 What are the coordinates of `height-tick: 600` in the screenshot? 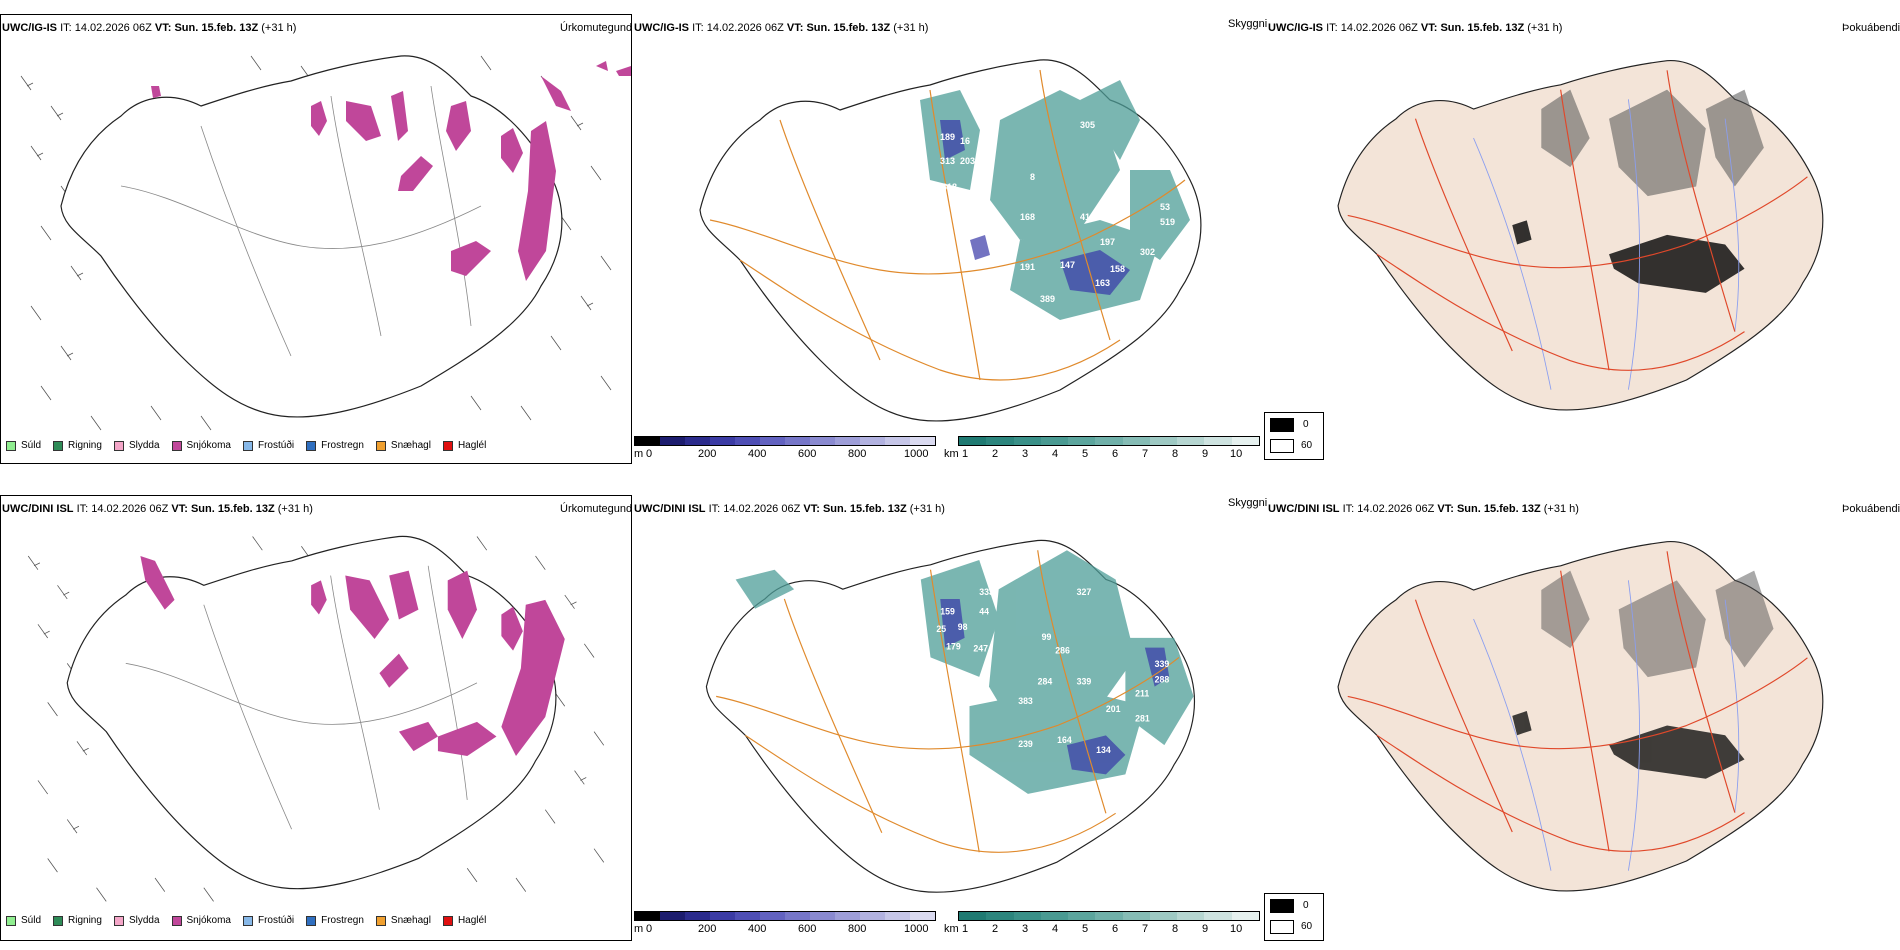 It's located at (807, 929).